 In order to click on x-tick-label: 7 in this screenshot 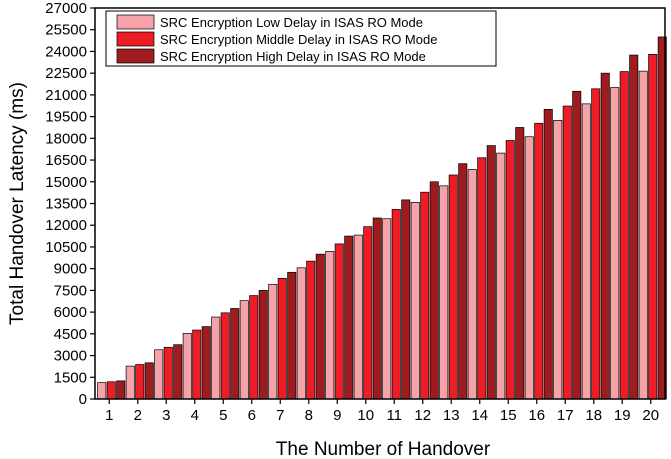, I will do `click(280, 415)`.